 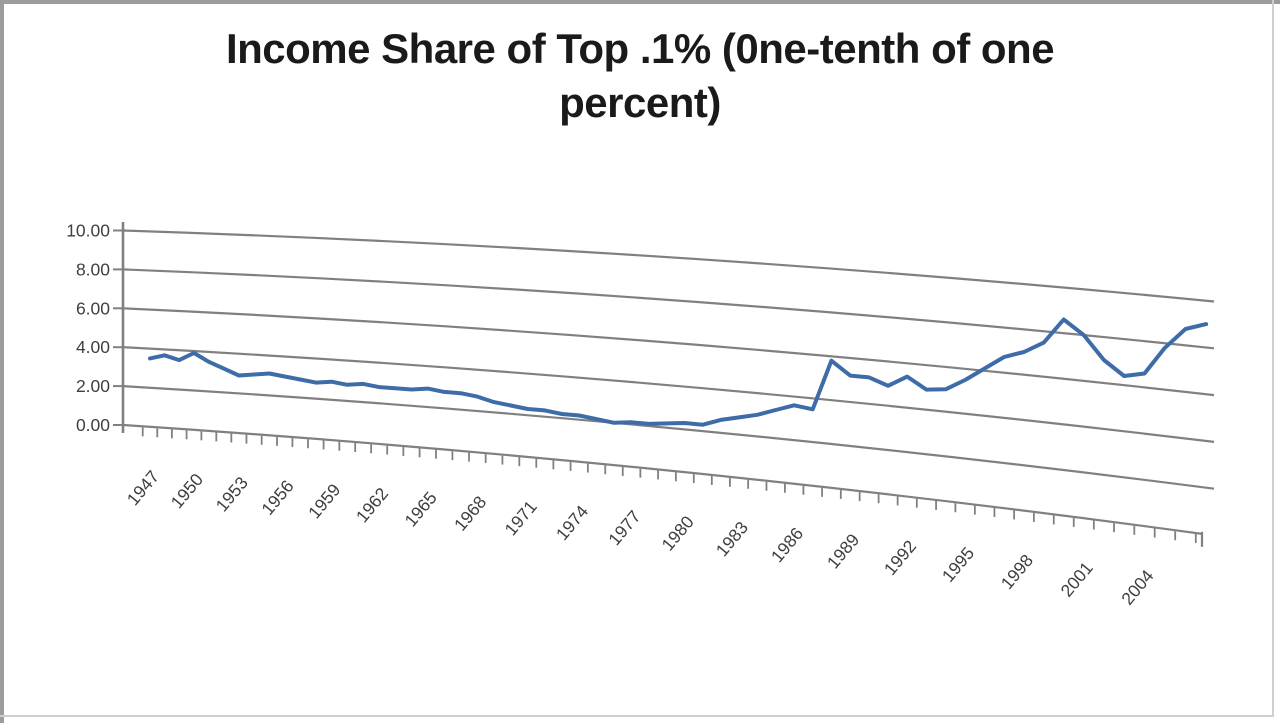 What do you see at coordinates (1273, 358) in the screenshot?
I see `frame-right-border` at bounding box center [1273, 358].